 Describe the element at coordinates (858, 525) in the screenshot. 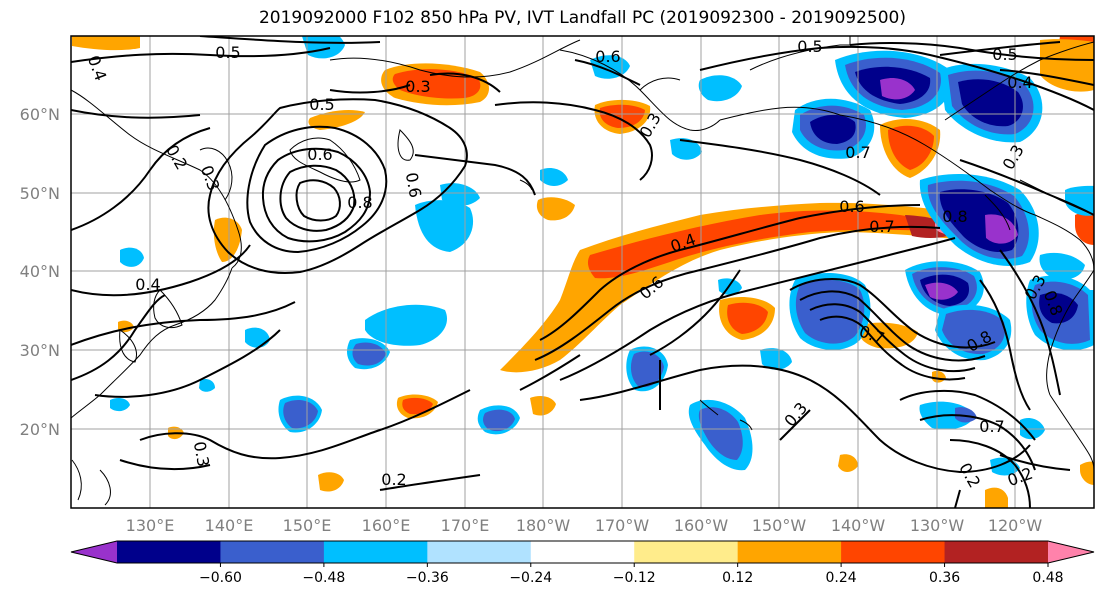

I see `lon-label: 140°W` at that location.